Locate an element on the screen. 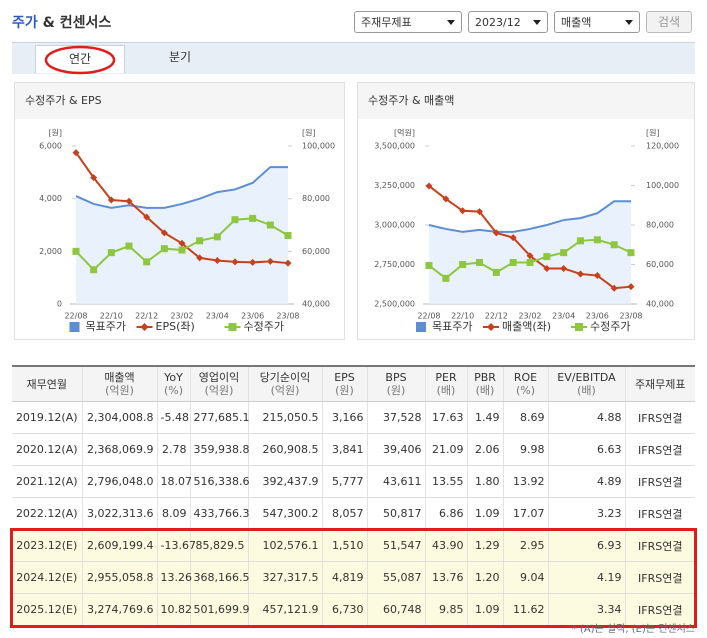 The height and width of the screenshot is (638, 707). table-cell: 2023.12(E) is located at coordinates (47, 545).